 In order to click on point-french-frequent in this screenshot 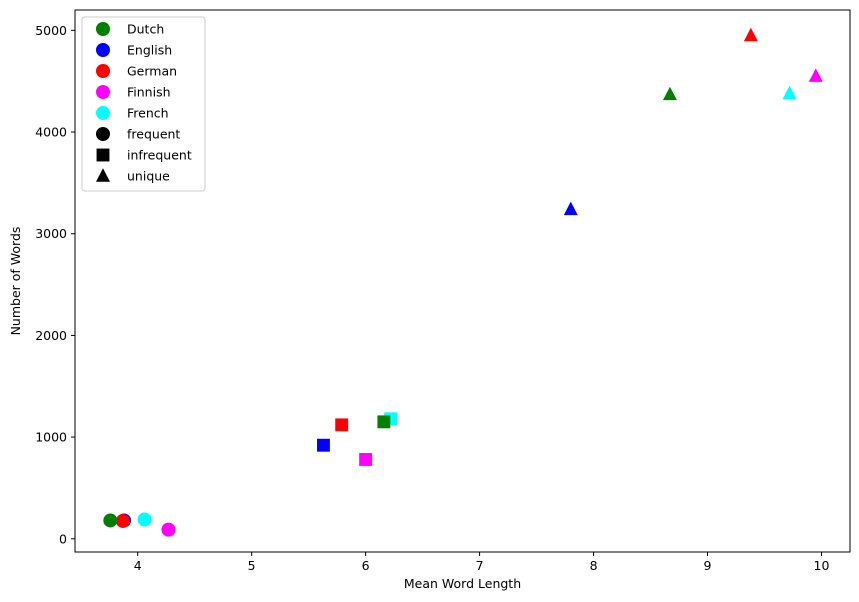, I will do `click(144, 519)`.